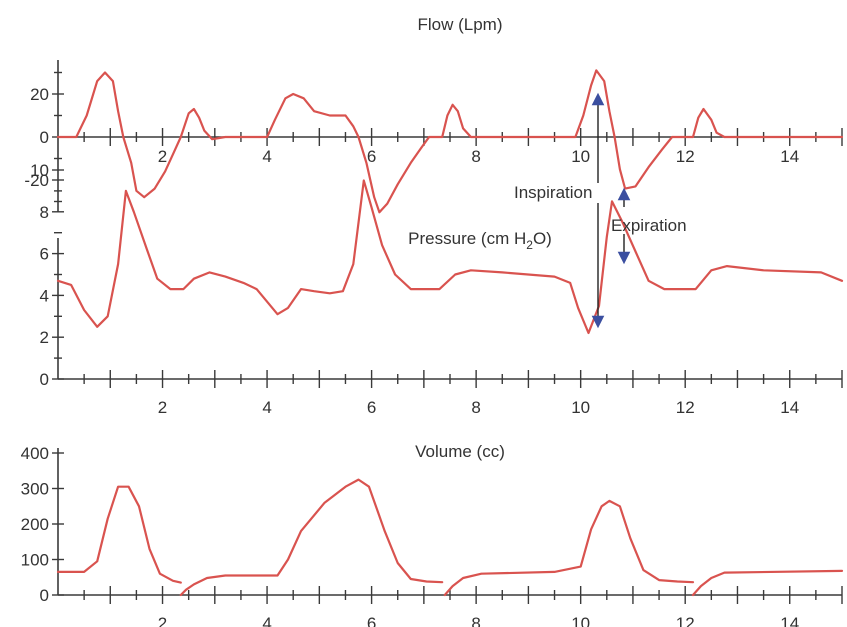 This screenshot has width=847, height=627. I want to click on volume-x-tick-label: 12, so click(685, 620).